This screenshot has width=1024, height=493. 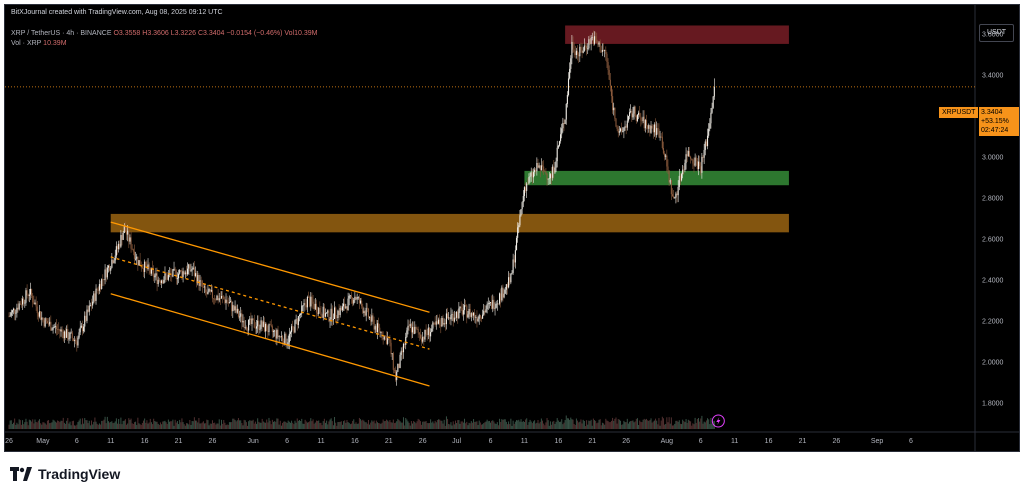 I want to click on x-tick-label: May, so click(x=43, y=441).